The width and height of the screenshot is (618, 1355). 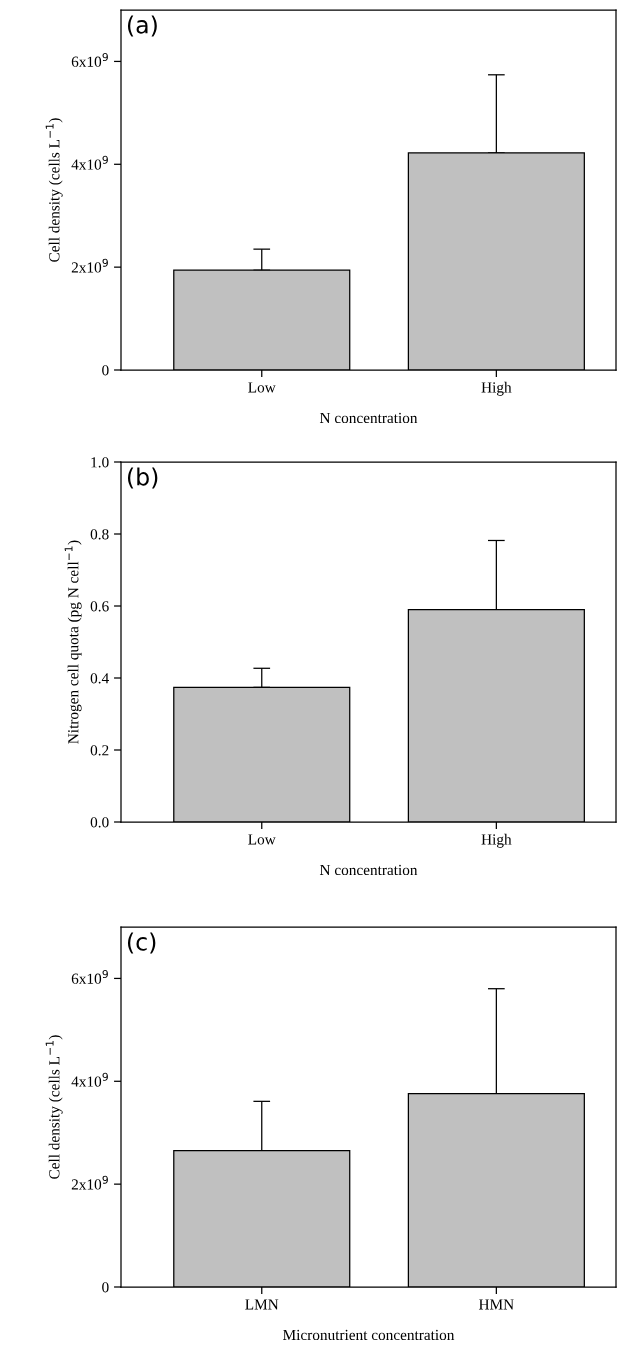 What do you see at coordinates (142, 26) in the screenshot?
I see `annotation: (a)` at bounding box center [142, 26].